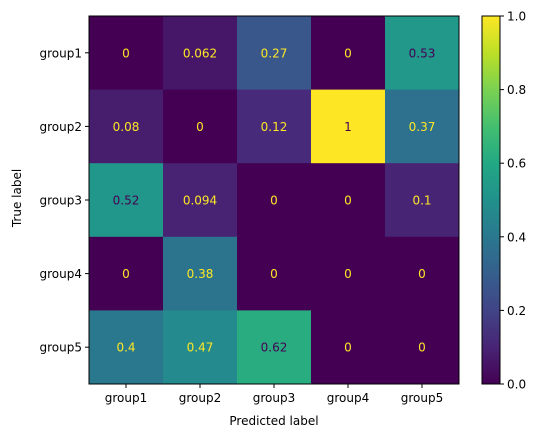 The image size is (543, 438). I want to click on colorbar-tick-label: 0.6, so click(516, 164).